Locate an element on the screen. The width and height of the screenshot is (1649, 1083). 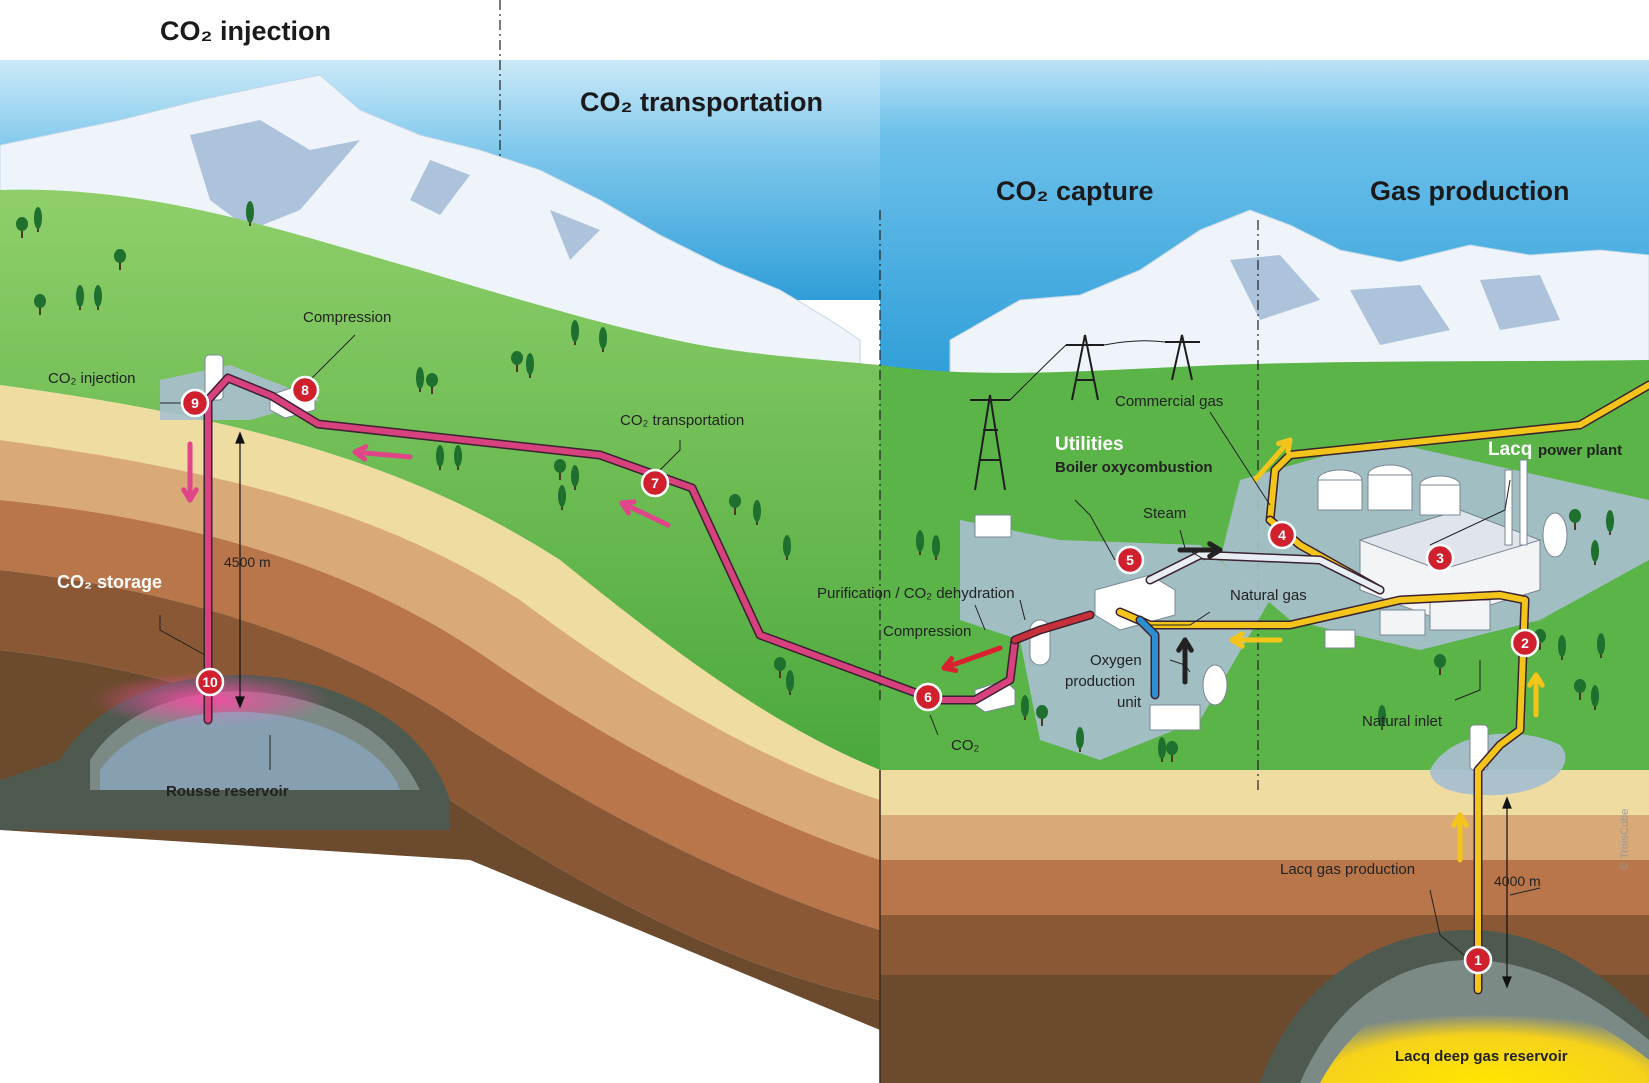
co2-capture-pipe is located at coordinates (1052, 627).